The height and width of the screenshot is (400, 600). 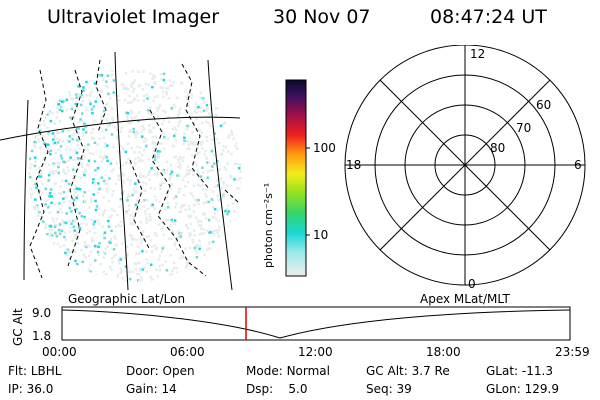 What do you see at coordinates (35, 371) in the screenshot?
I see `info-flt: Flt: LBHL` at bounding box center [35, 371].